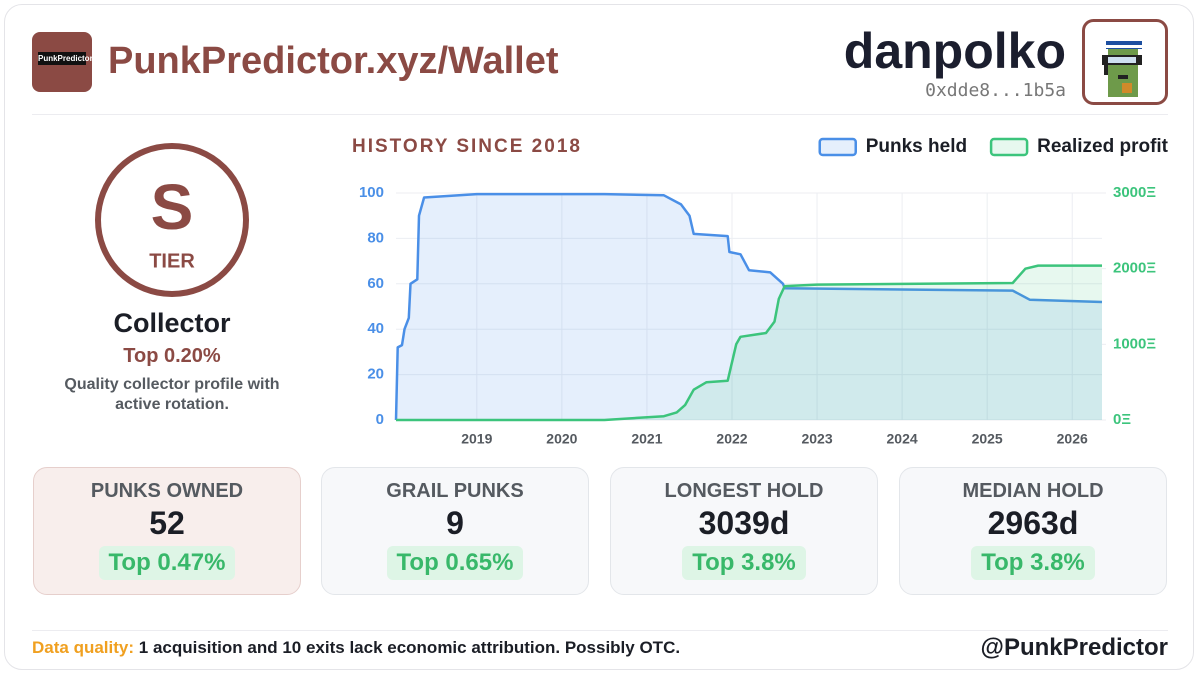  I want to click on x-tick-label: 2024, so click(902, 439).